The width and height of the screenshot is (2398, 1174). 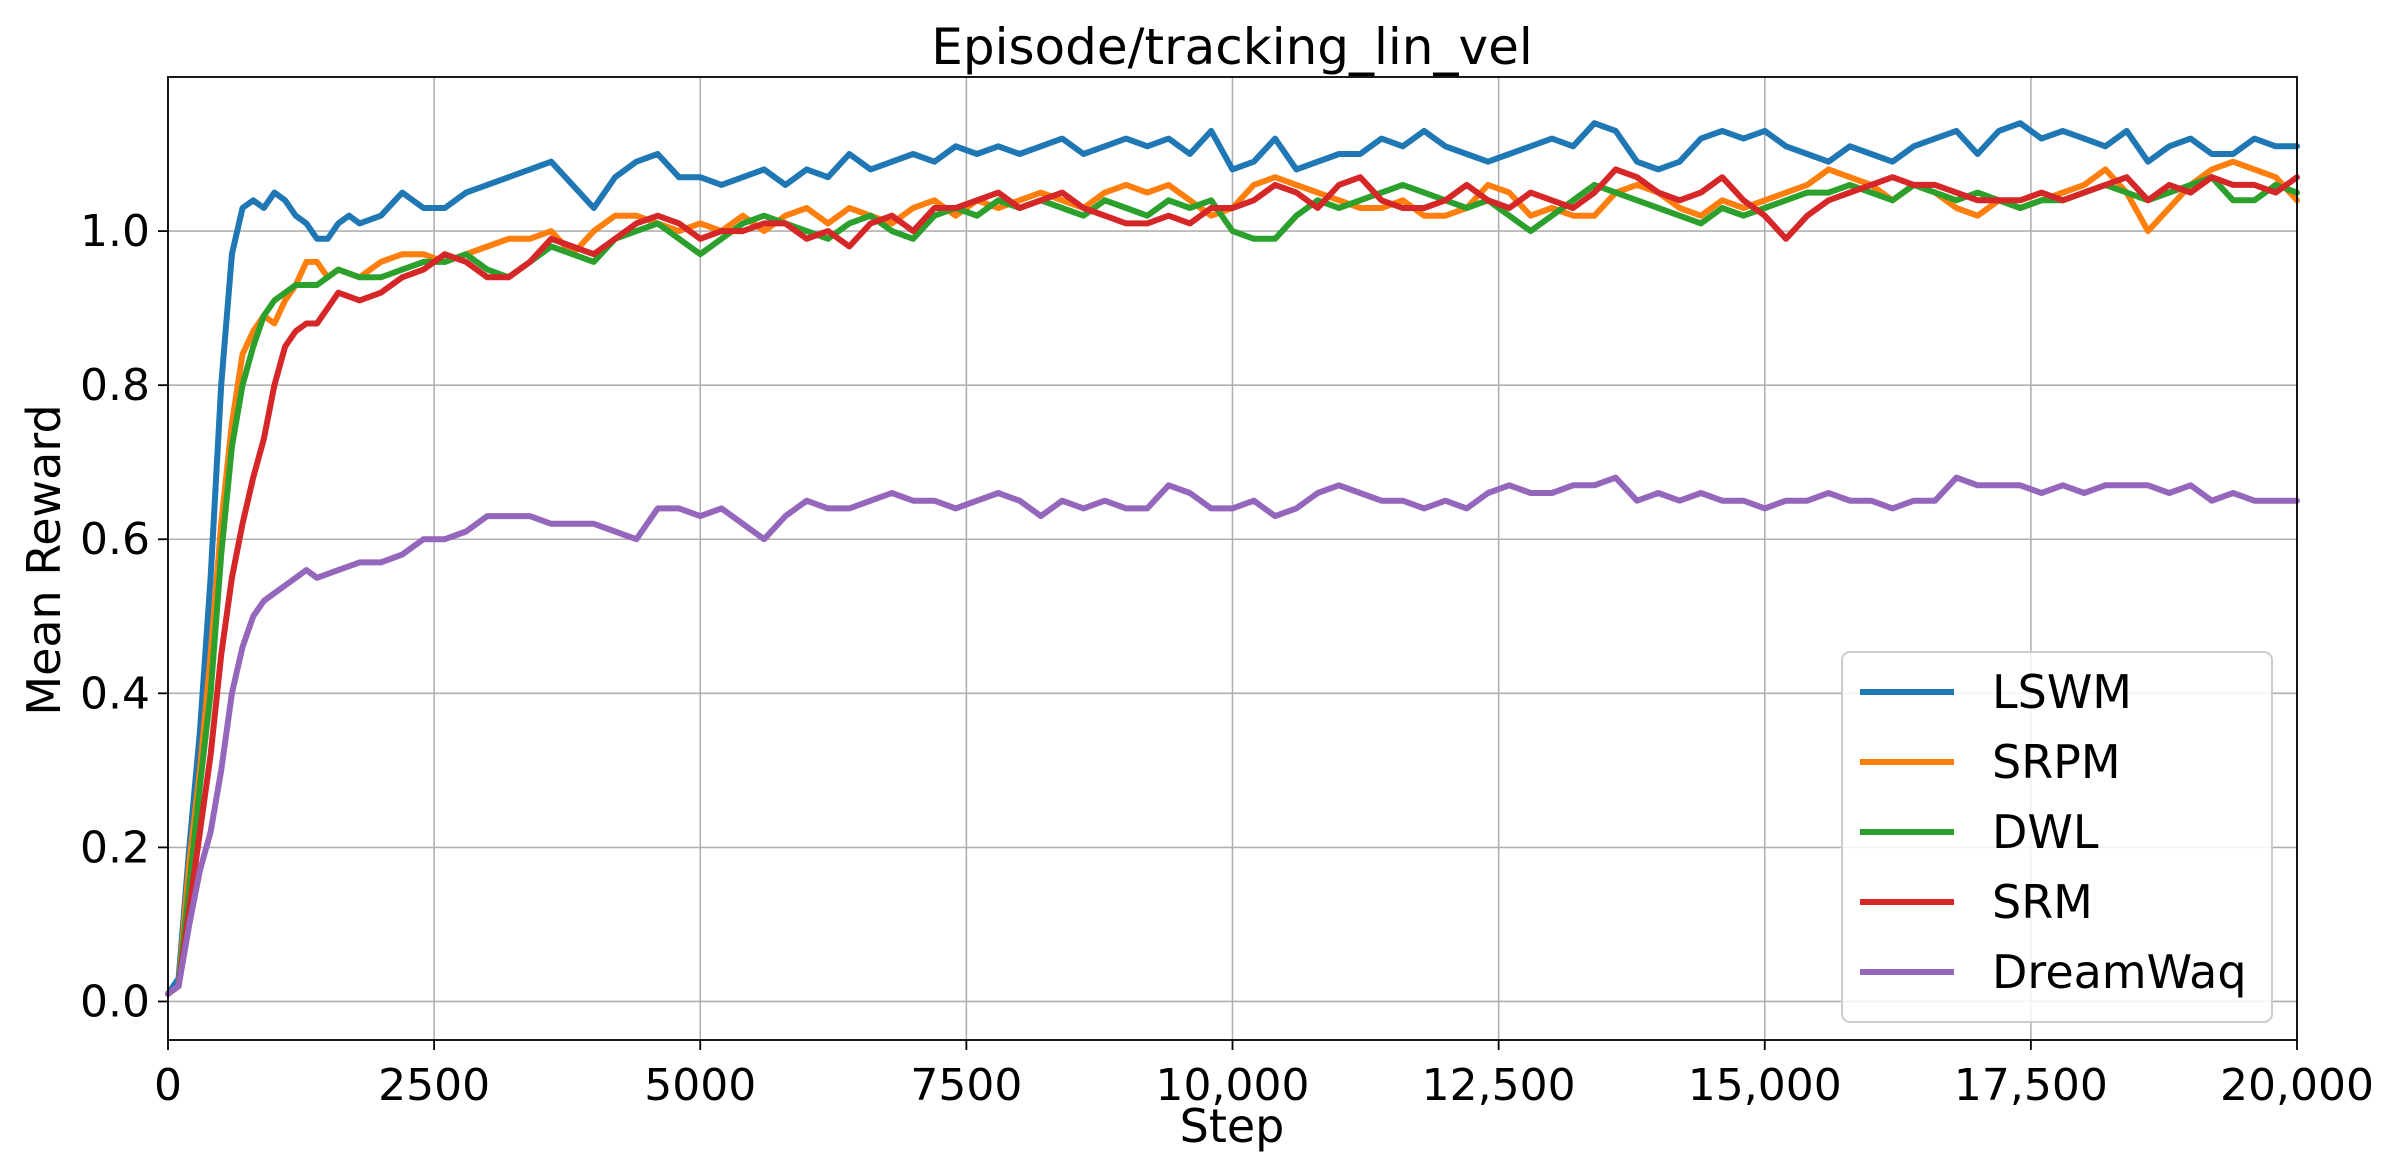 I want to click on x-axis-title: Step, so click(x=1232, y=1126).